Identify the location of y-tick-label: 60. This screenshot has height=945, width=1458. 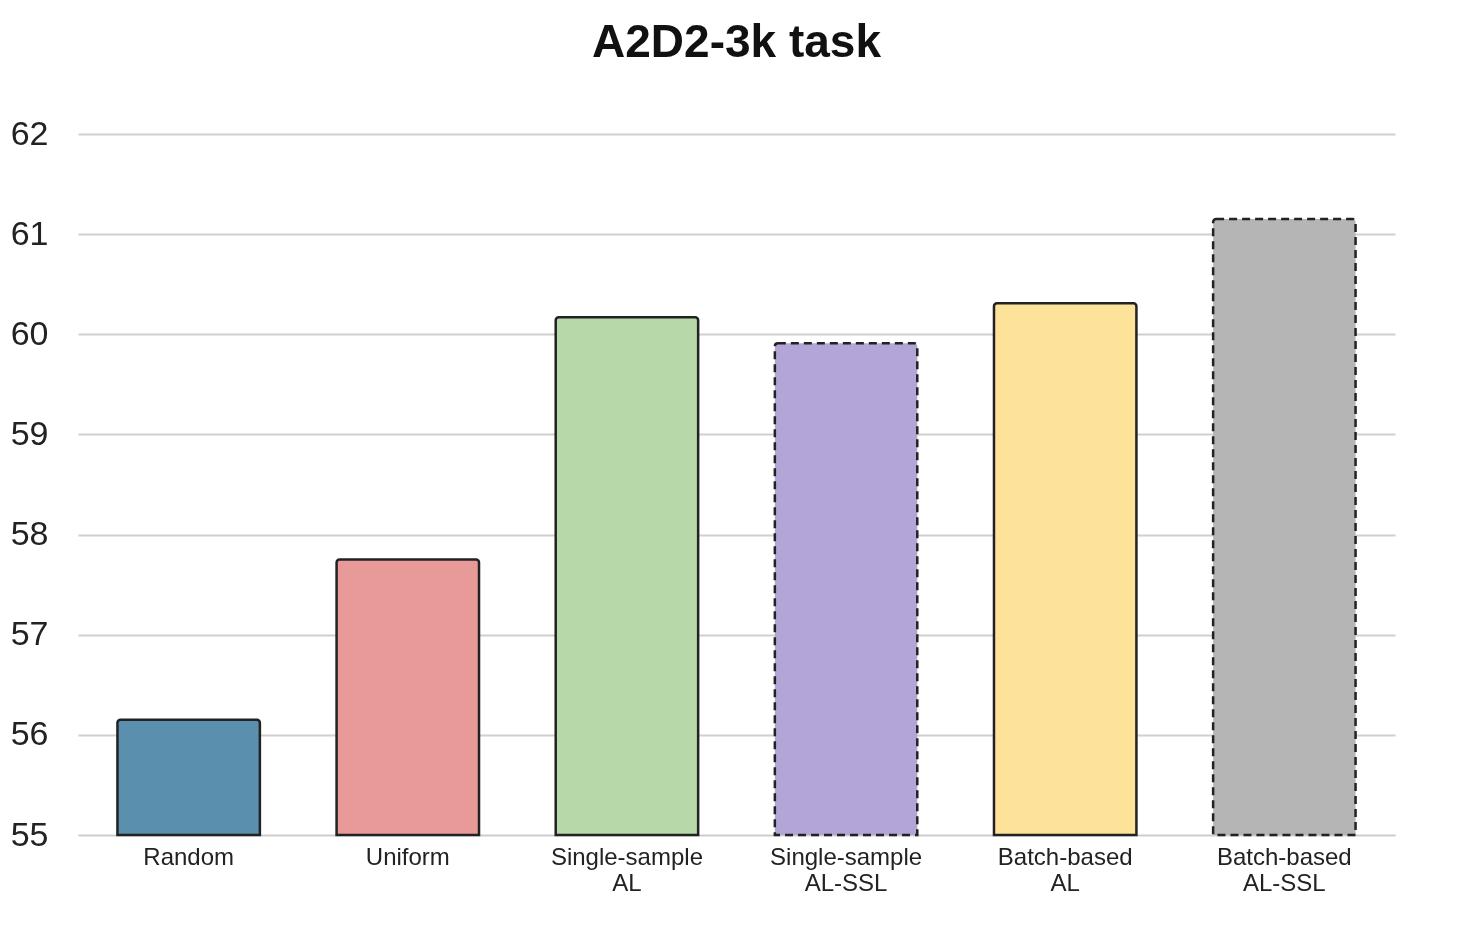
(29, 332).